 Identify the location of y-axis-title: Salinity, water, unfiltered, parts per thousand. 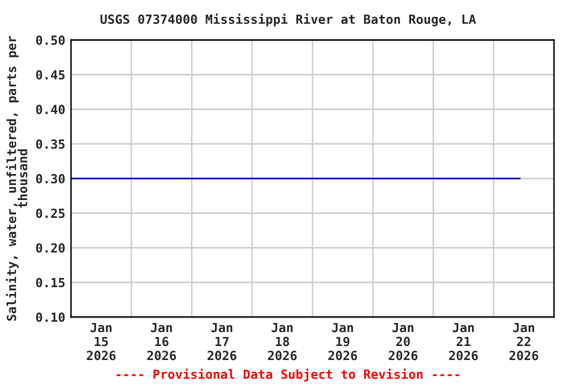
(17, 178).